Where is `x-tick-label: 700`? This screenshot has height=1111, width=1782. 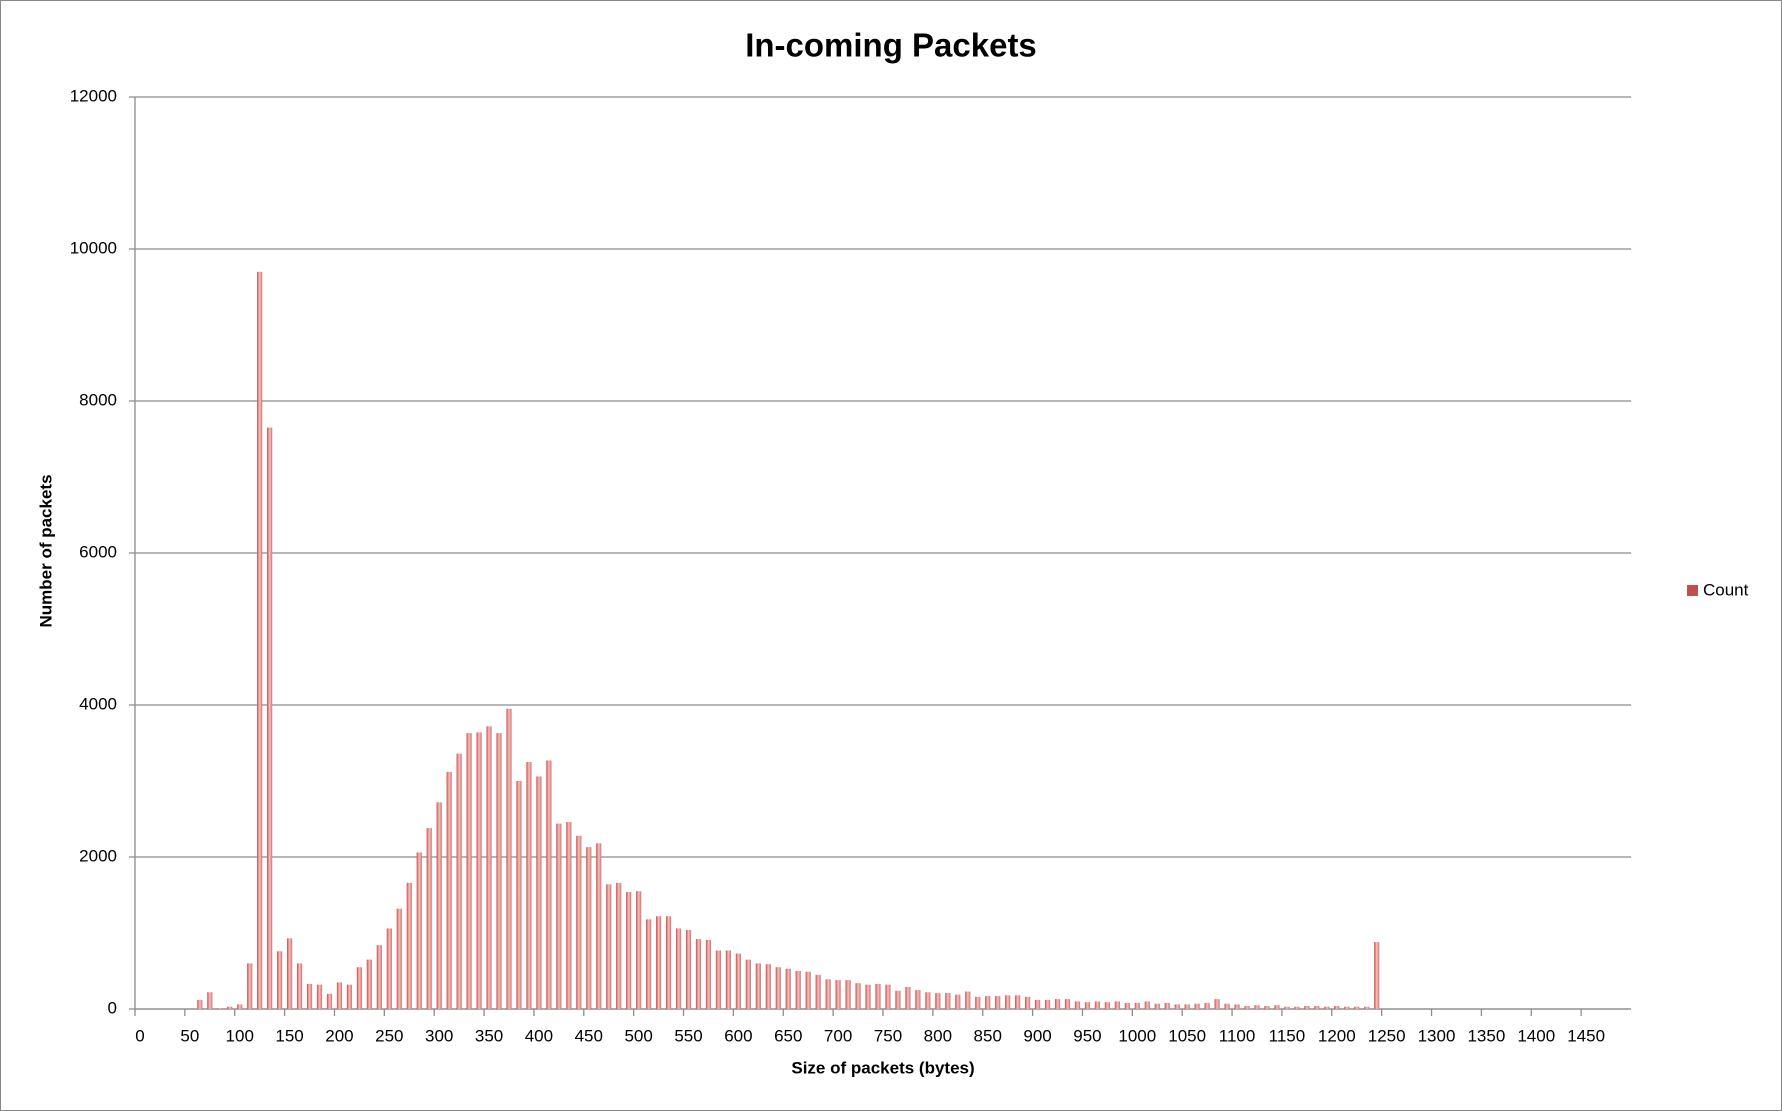
x-tick-label: 700 is located at coordinates (838, 1035).